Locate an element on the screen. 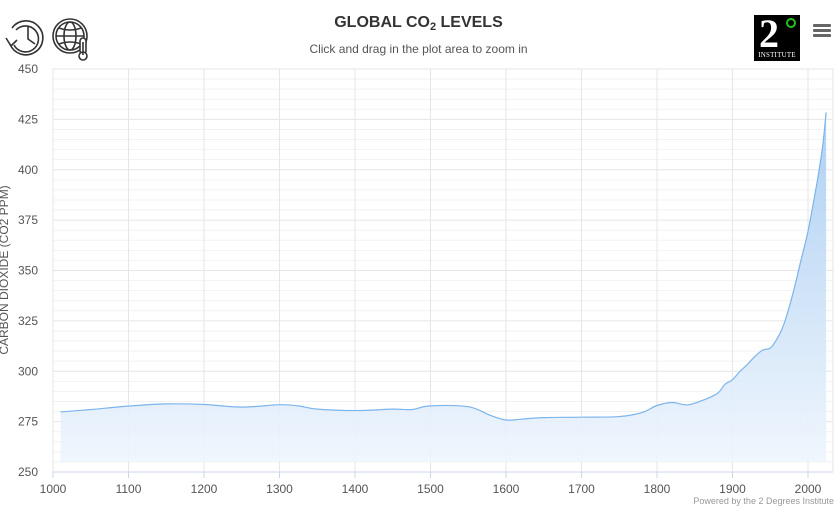 This screenshot has width=837, height=511. svg-text: 450 is located at coordinates (28, 69).